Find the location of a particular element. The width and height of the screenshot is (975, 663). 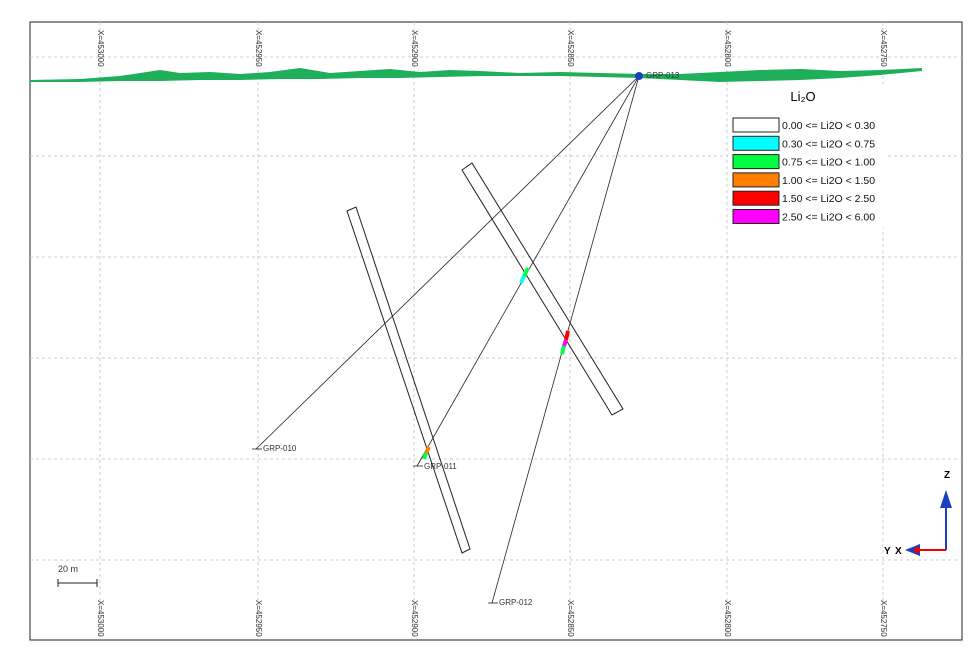

scale-bar: 20 m is located at coordinates (77, 575).